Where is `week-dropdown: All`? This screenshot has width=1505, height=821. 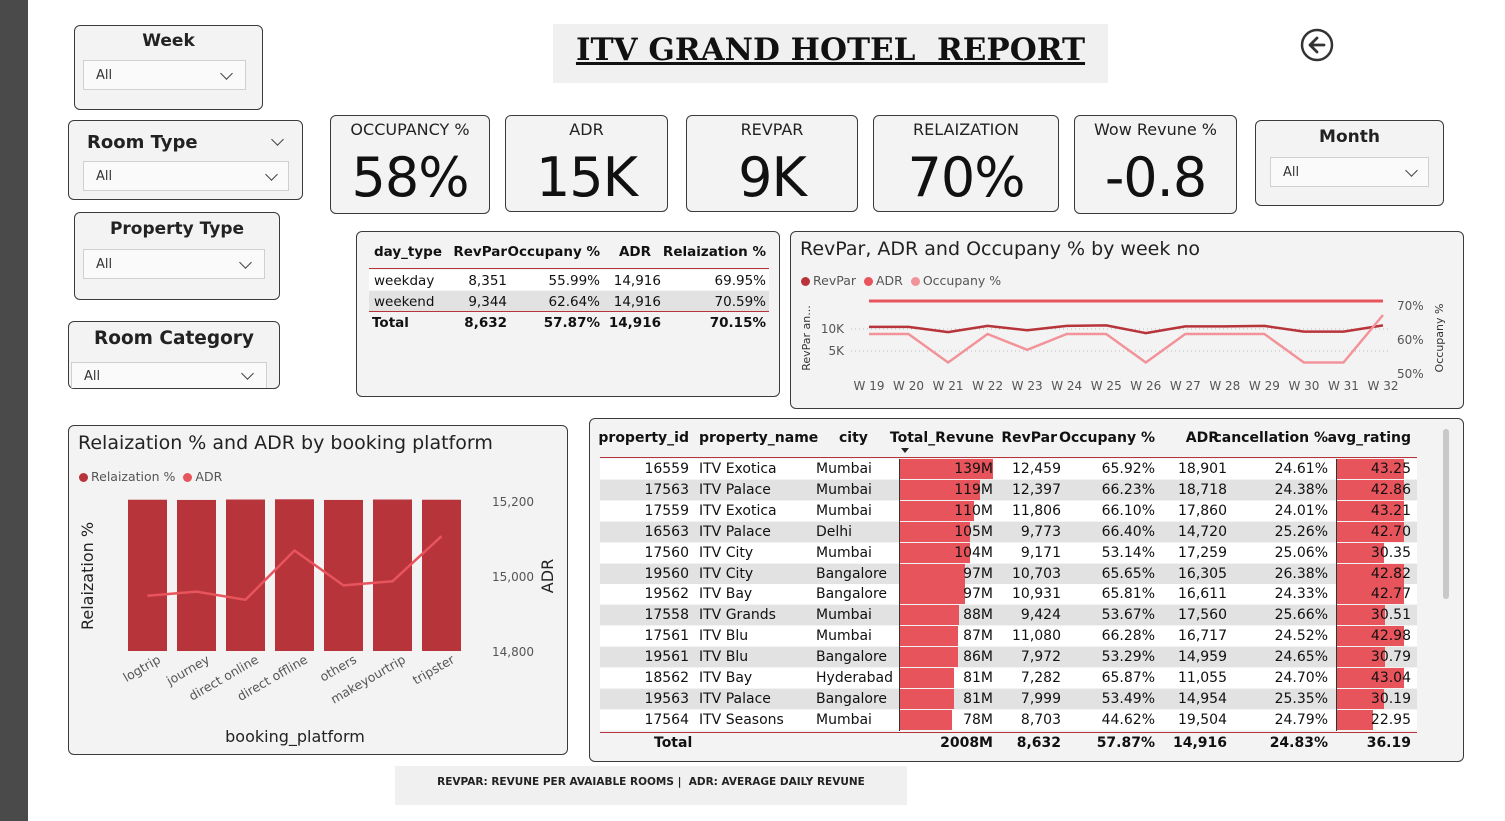 week-dropdown: All is located at coordinates (164, 75).